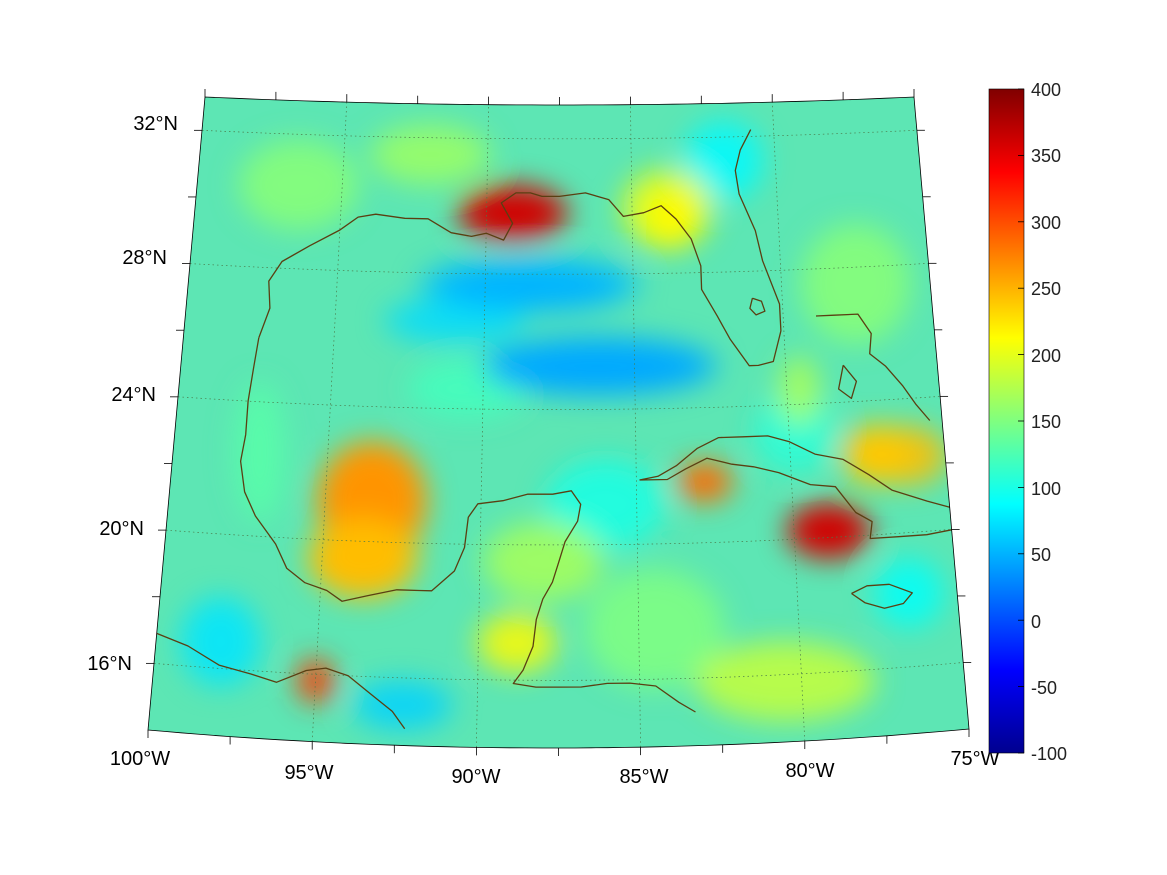  What do you see at coordinates (757, 306) in the screenshot?
I see `coastline-lake-okeechobee` at bounding box center [757, 306].